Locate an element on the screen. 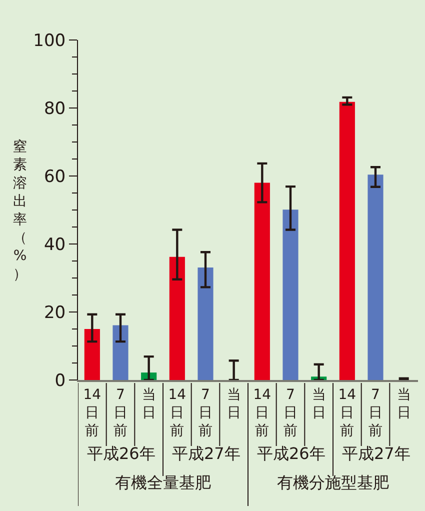 Image resolution: width=425 pixels, height=511 pixels. y-axis-title: 窒素溶出率（%） is located at coordinates (20, 210).